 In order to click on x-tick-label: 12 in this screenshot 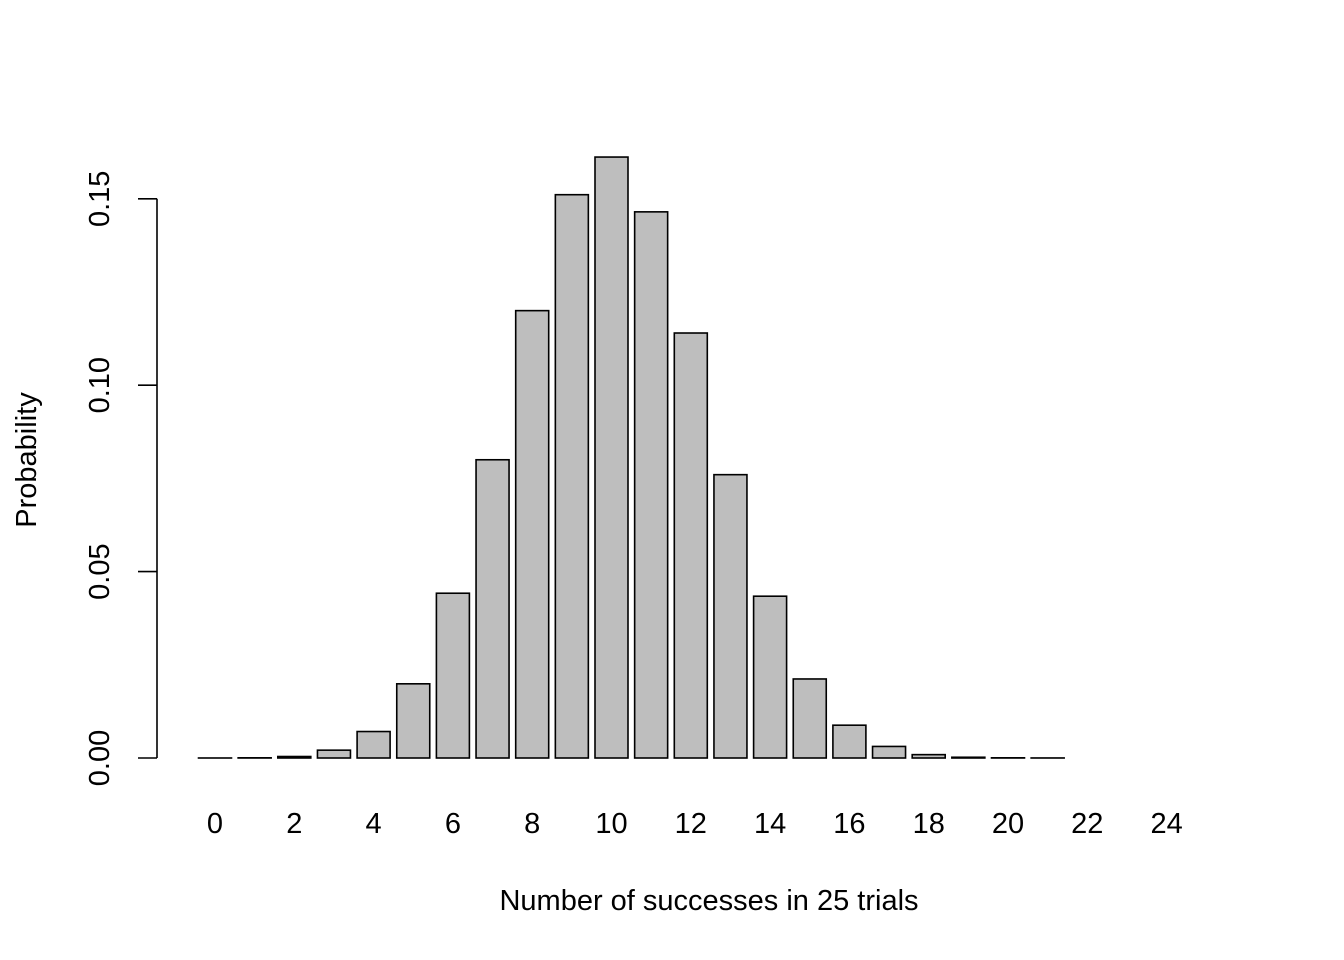, I will do `click(691, 824)`.